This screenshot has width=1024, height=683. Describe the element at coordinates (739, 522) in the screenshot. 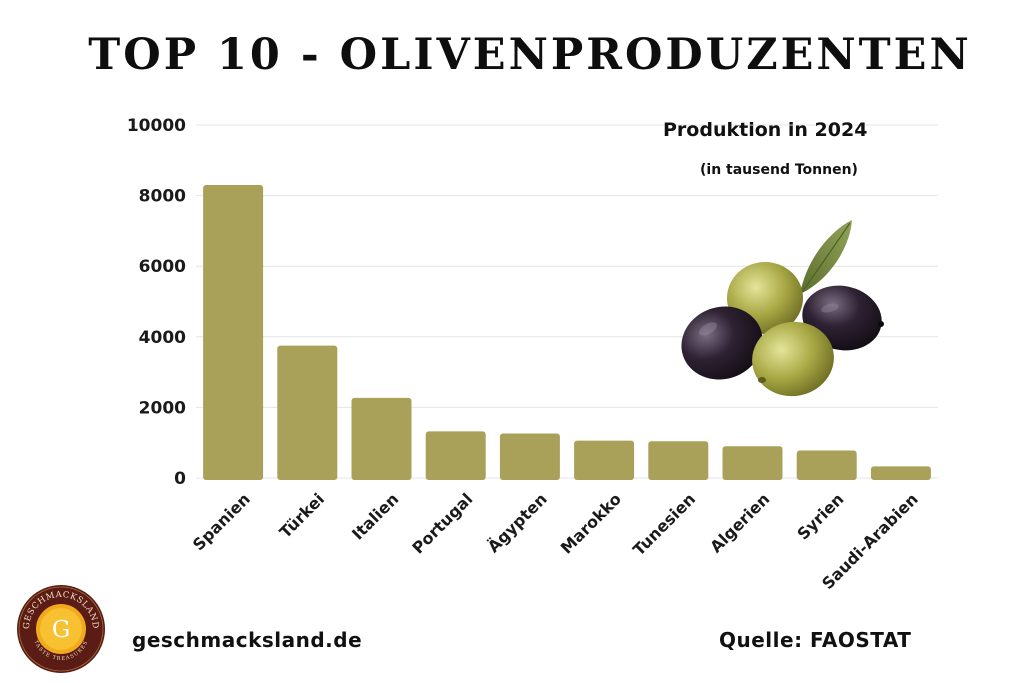

I see `x-tick-label: Algerien` at that location.